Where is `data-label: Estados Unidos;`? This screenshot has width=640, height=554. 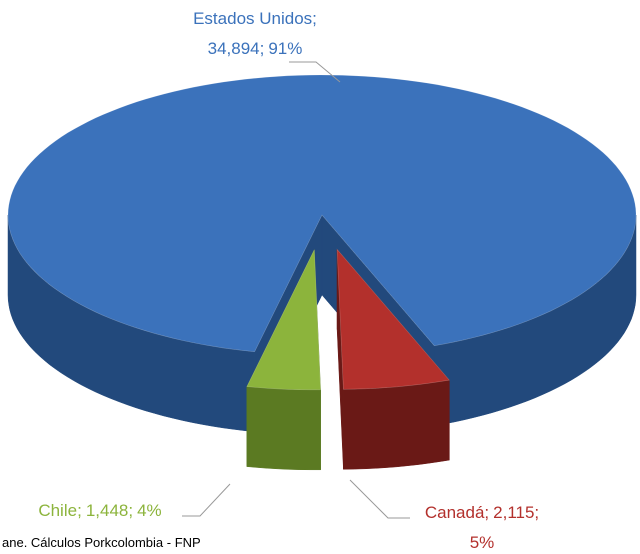 data-label: Estados Unidos; is located at coordinates (255, 18).